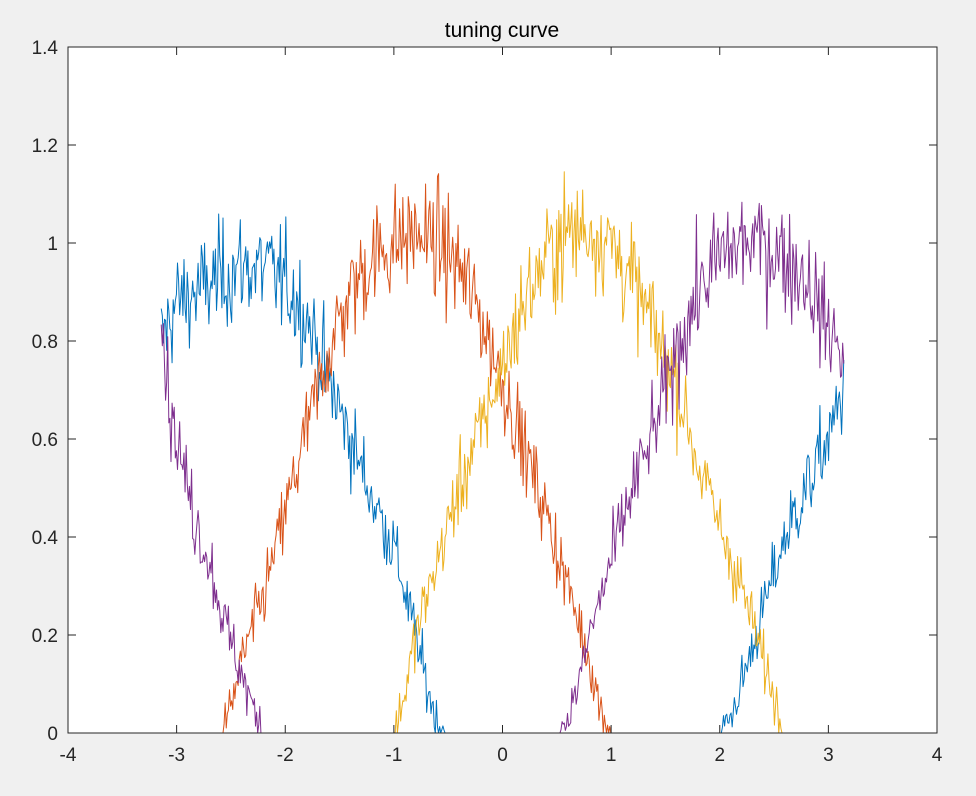  What do you see at coordinates (719, 755) in the screenshot?
I see `x-tick-label: 2` at bounding box center [719, 755].